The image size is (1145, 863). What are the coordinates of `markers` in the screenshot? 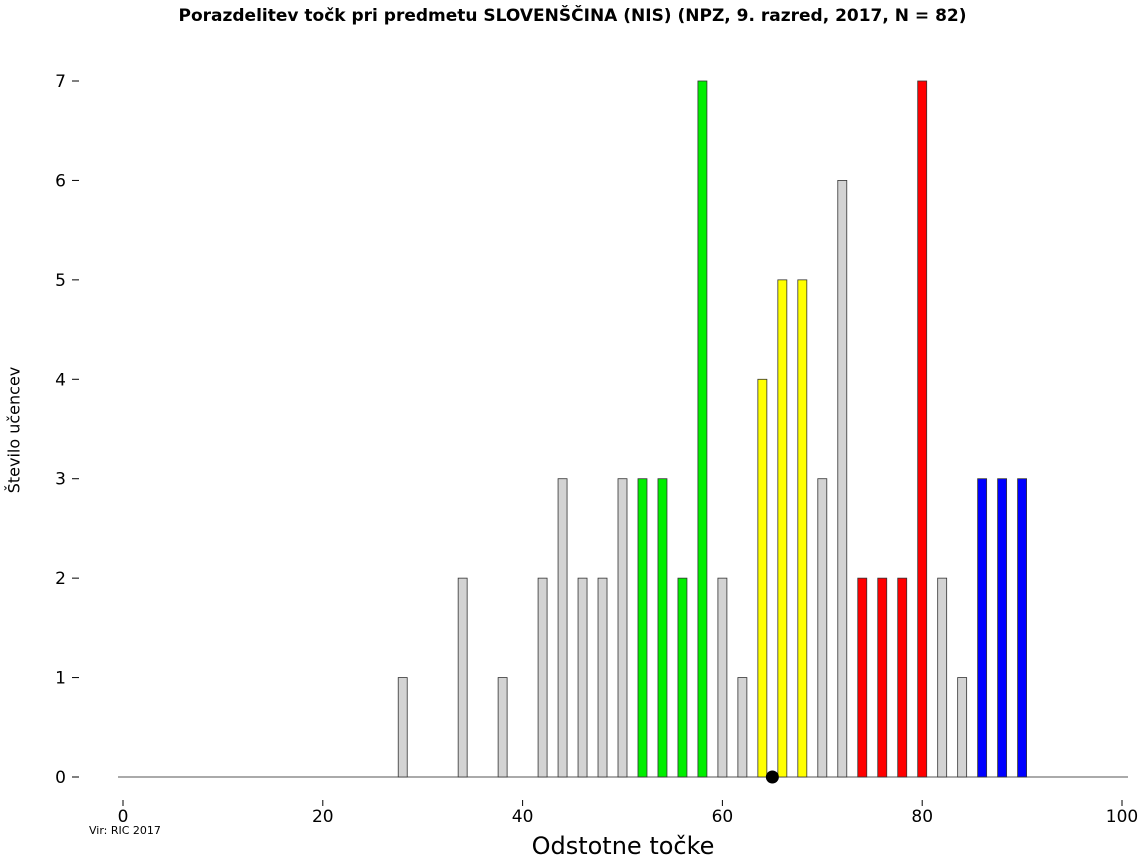 It's located at (772, 777).